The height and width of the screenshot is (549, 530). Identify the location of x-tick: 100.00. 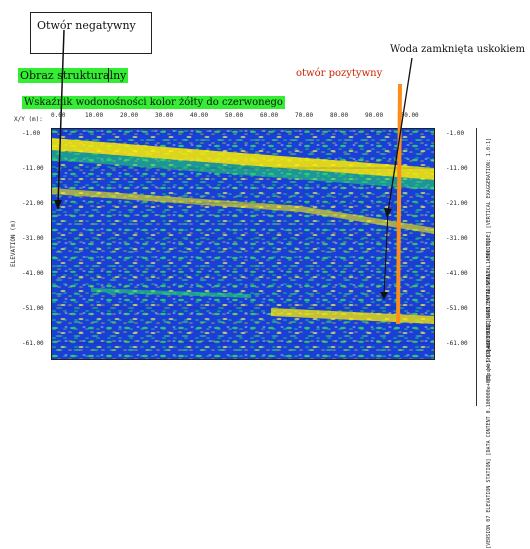
(408, 115).